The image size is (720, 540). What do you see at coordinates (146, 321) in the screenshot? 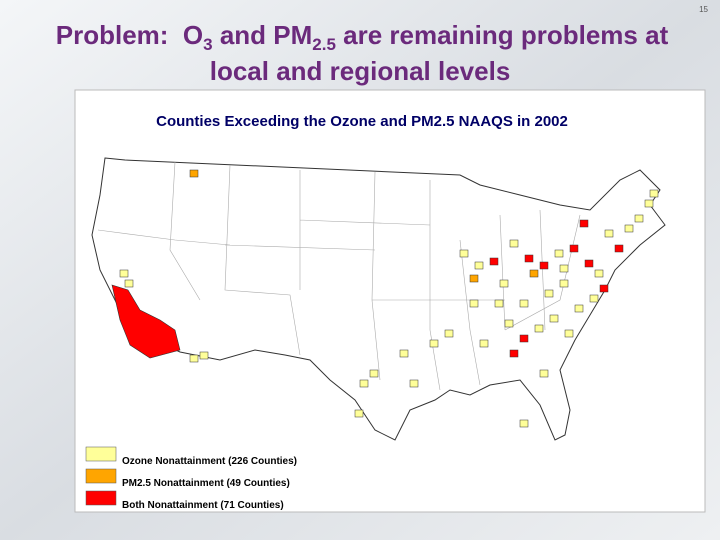
I see `county-region` at bounding box center [146, 321].